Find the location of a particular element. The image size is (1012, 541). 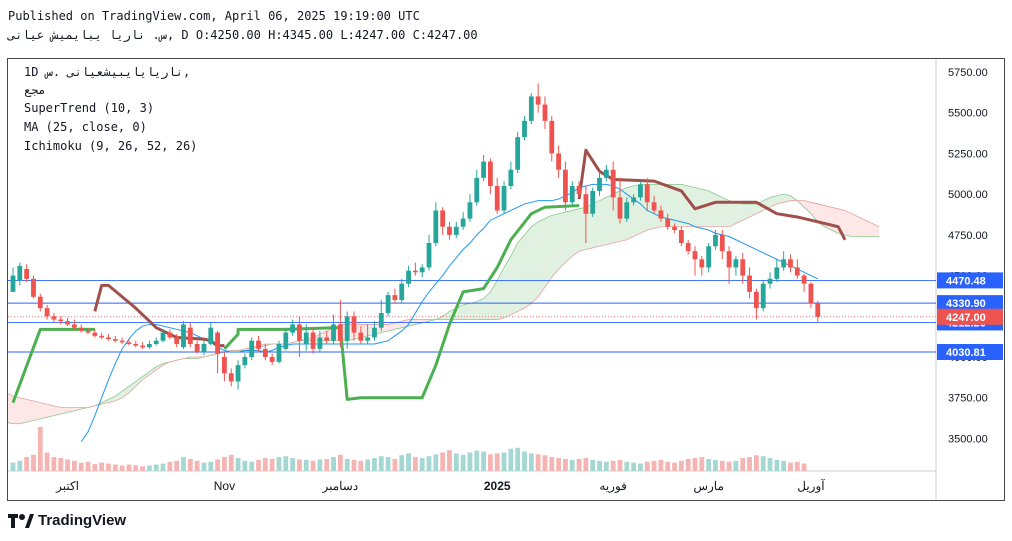

legend-ichimoku: Ichimoku (9, 26, 52, 26) is located at coordinates (111, 146).